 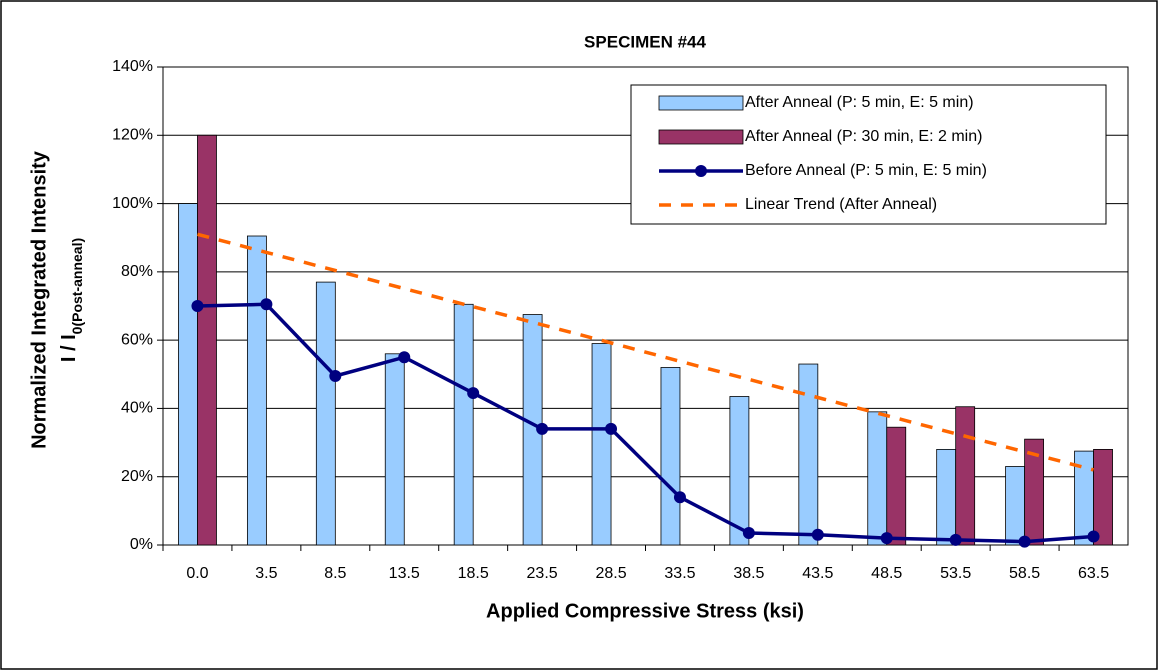 I want to click on legend-label: After Anneal (P: 30 min, E: 2 min), so click(x=863, y=136).